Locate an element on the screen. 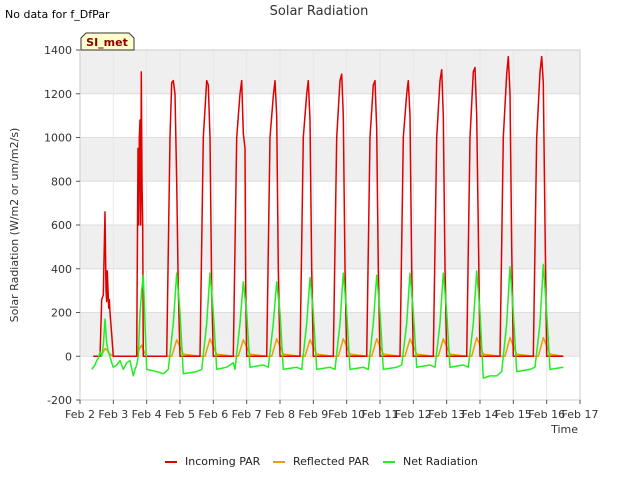  x-tick-label: Feb 14 is located at coordinates (480, 414).